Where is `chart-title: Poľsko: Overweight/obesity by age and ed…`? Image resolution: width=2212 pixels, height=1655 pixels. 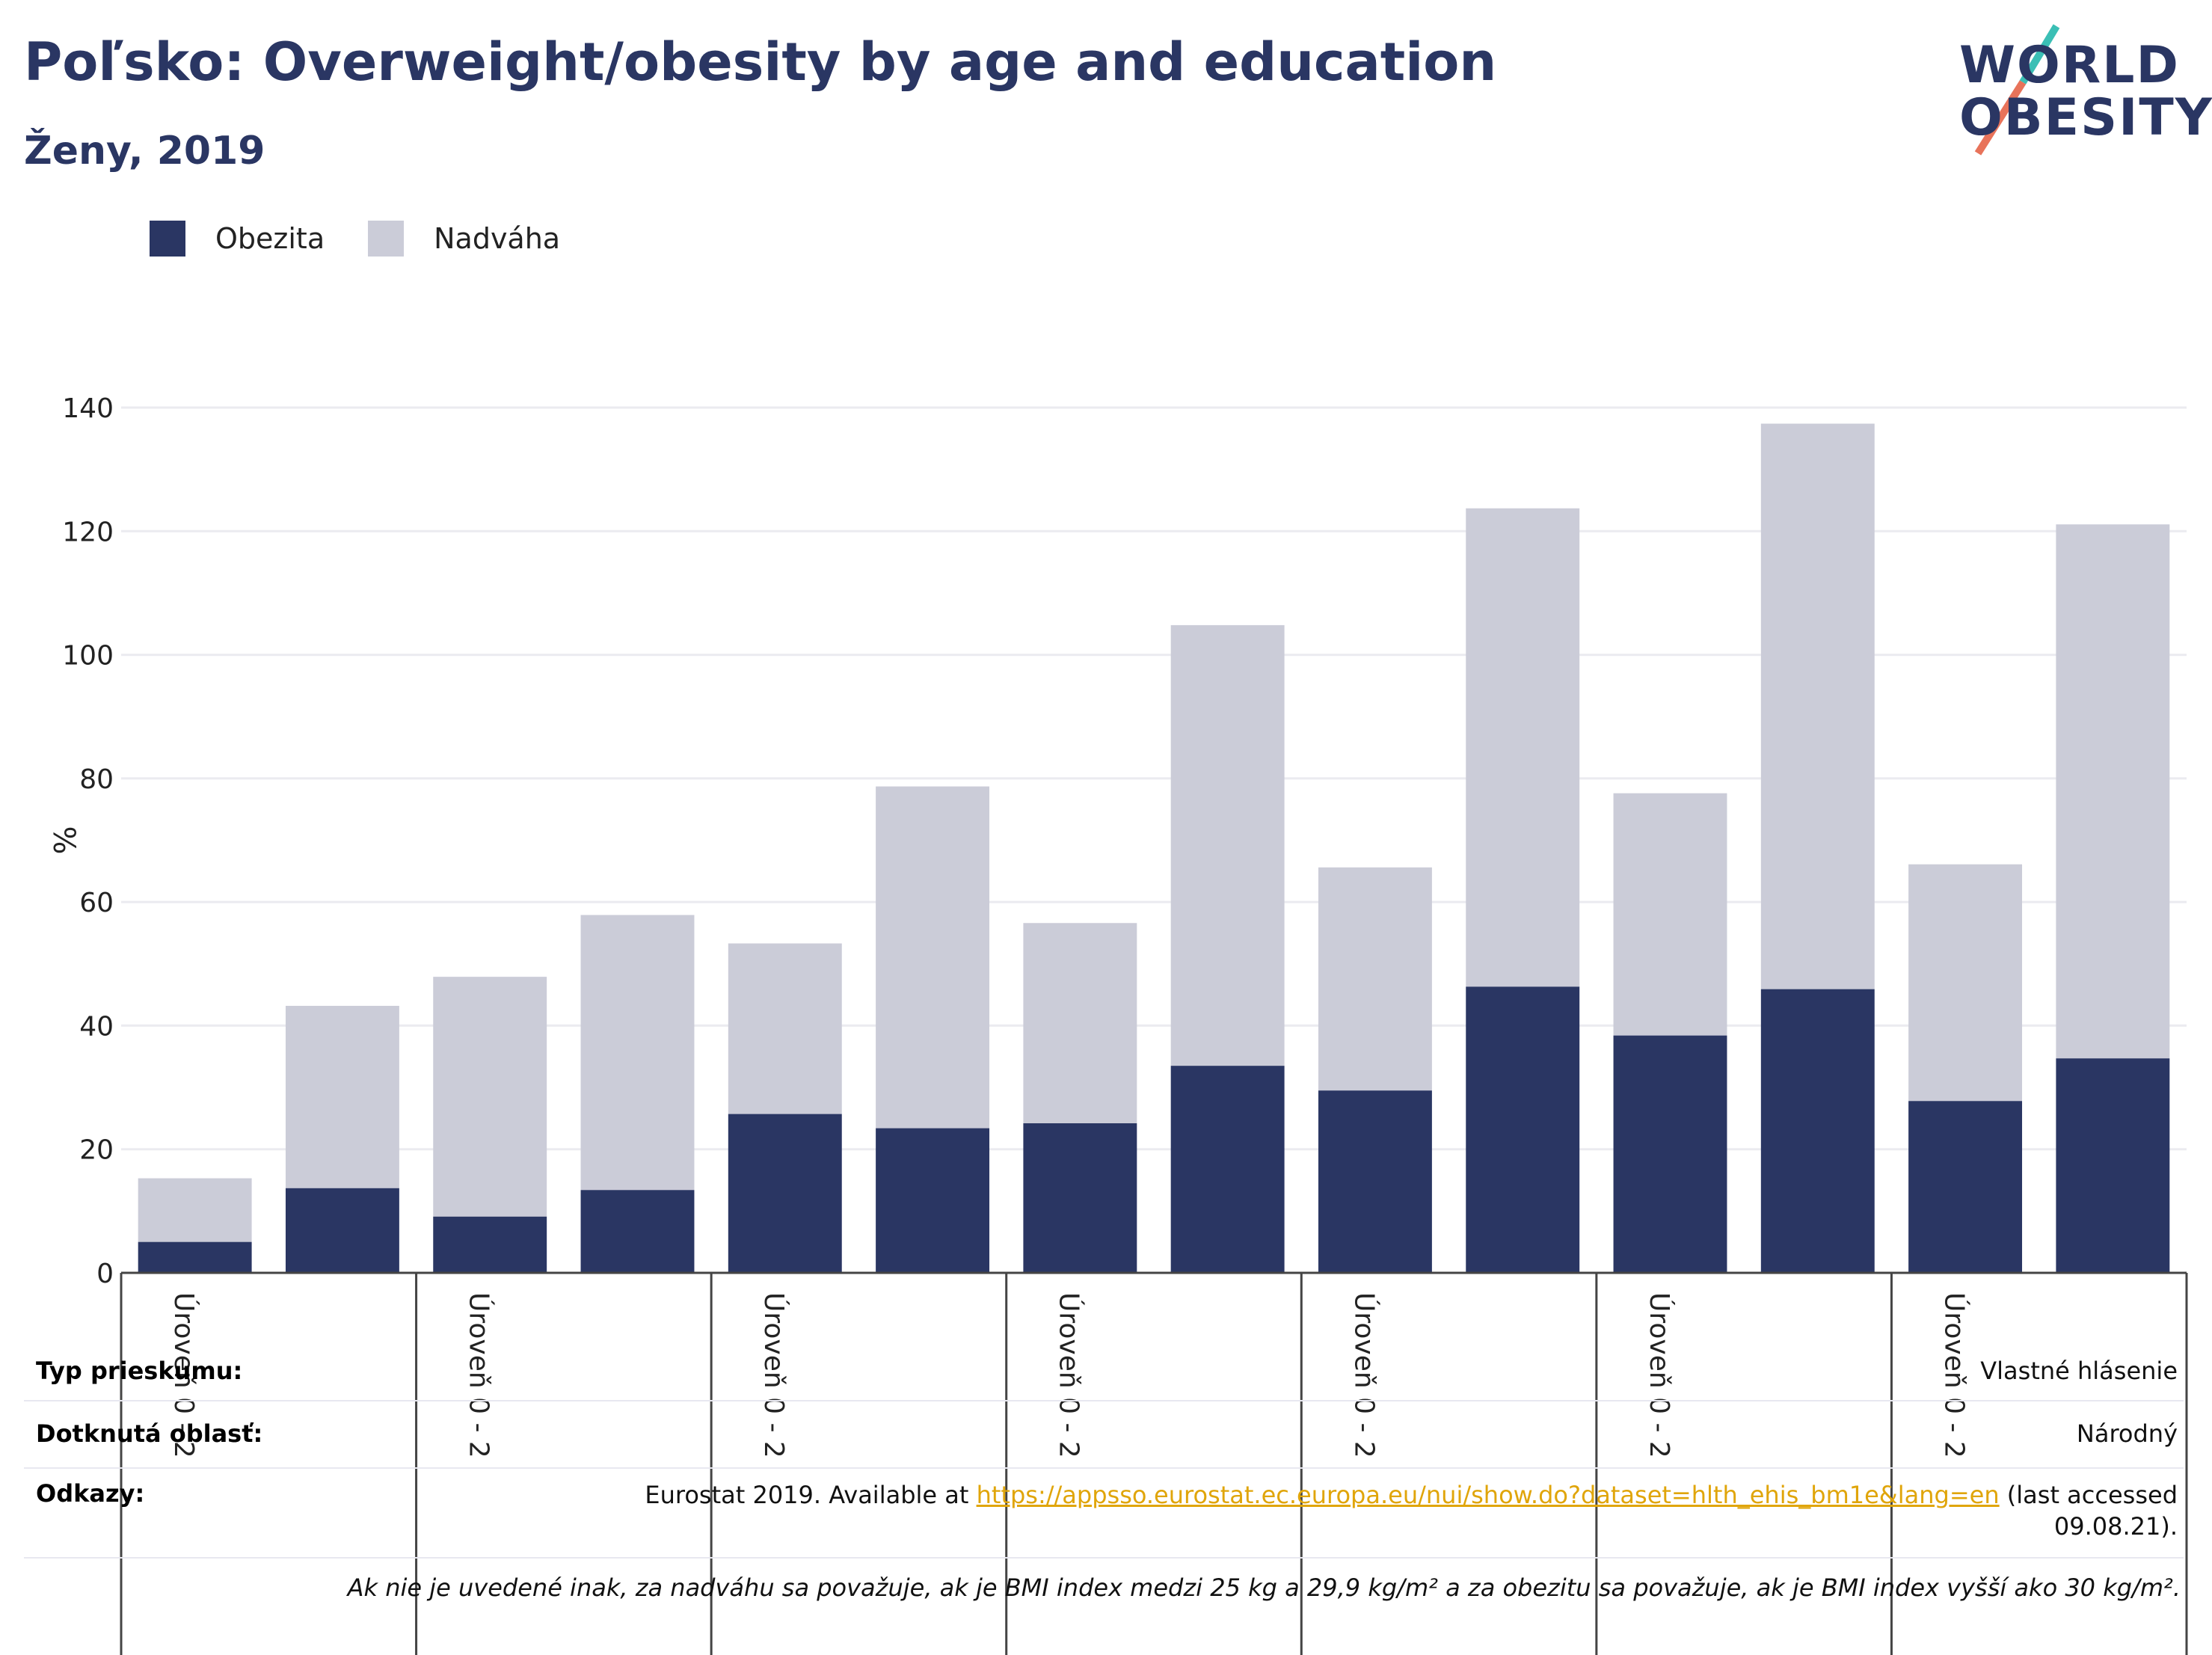
chart-title: Poľsko: Overweight/obesity by age and ed… is located at coordinates (760, 62).